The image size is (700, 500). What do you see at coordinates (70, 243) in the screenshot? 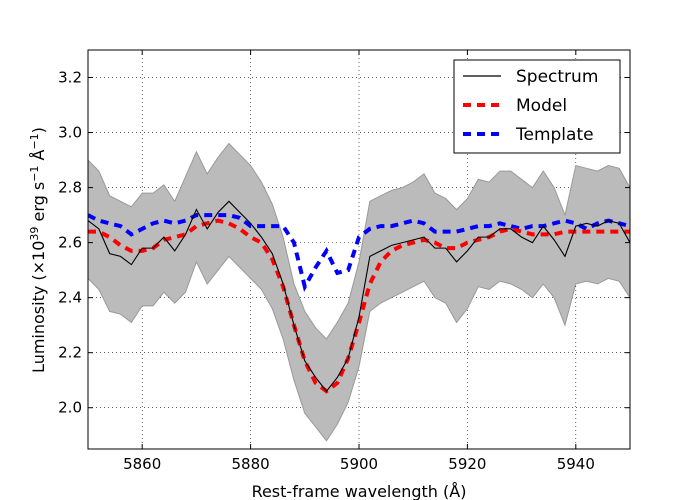
I see `y-tick-label: 2.6` at bounding box center [70, 243].